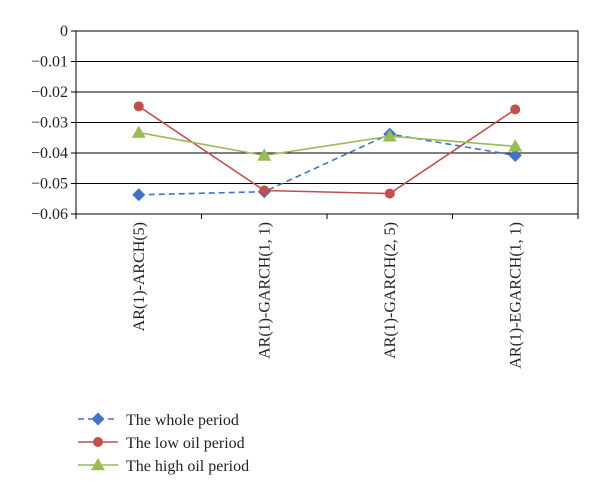 Image resolution: width=600 pixels, height=502 pixels. What do you see at coordinates (390, 290) in the screenshot?
I see `x-tick-label: AR(1)-GARCH(2, 5)` at bounding box center [390, 290].